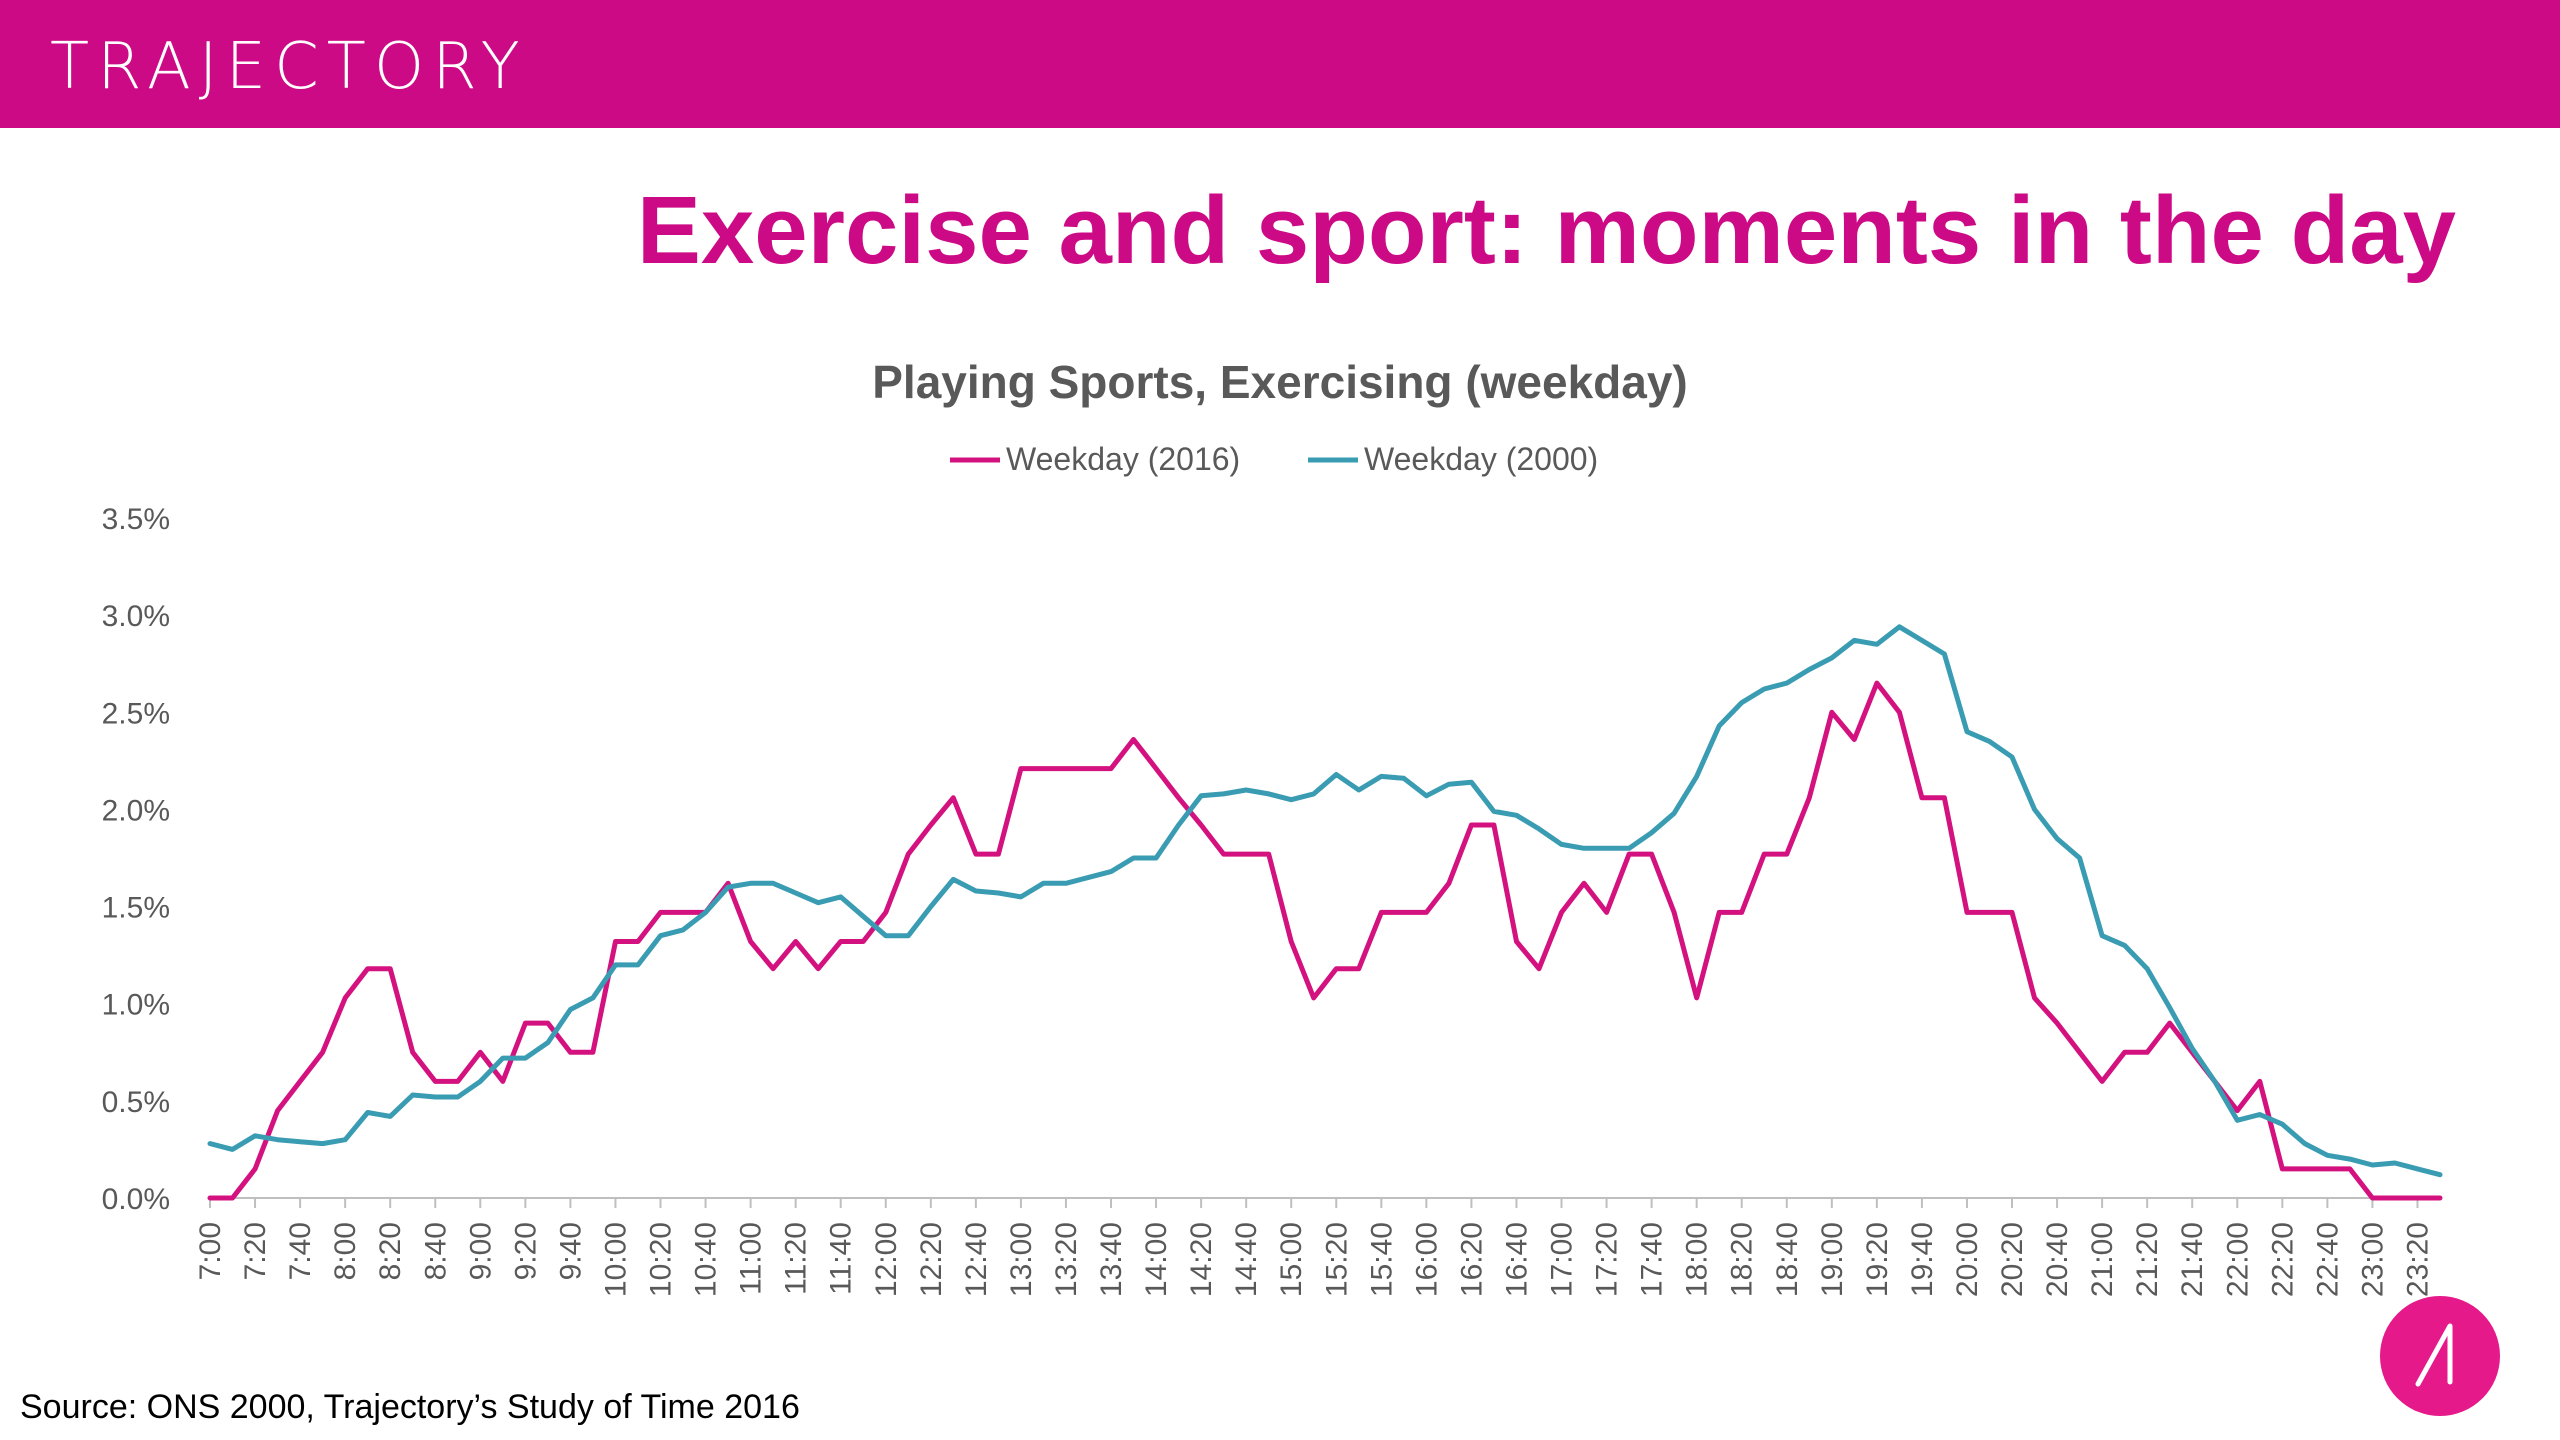 Image resolution: width=2560 pixels, height=1440 pixels. Describe the element at coordinates (1156, 1259) in the screenshot. I see `x-tick-label: 14:00` at that location.